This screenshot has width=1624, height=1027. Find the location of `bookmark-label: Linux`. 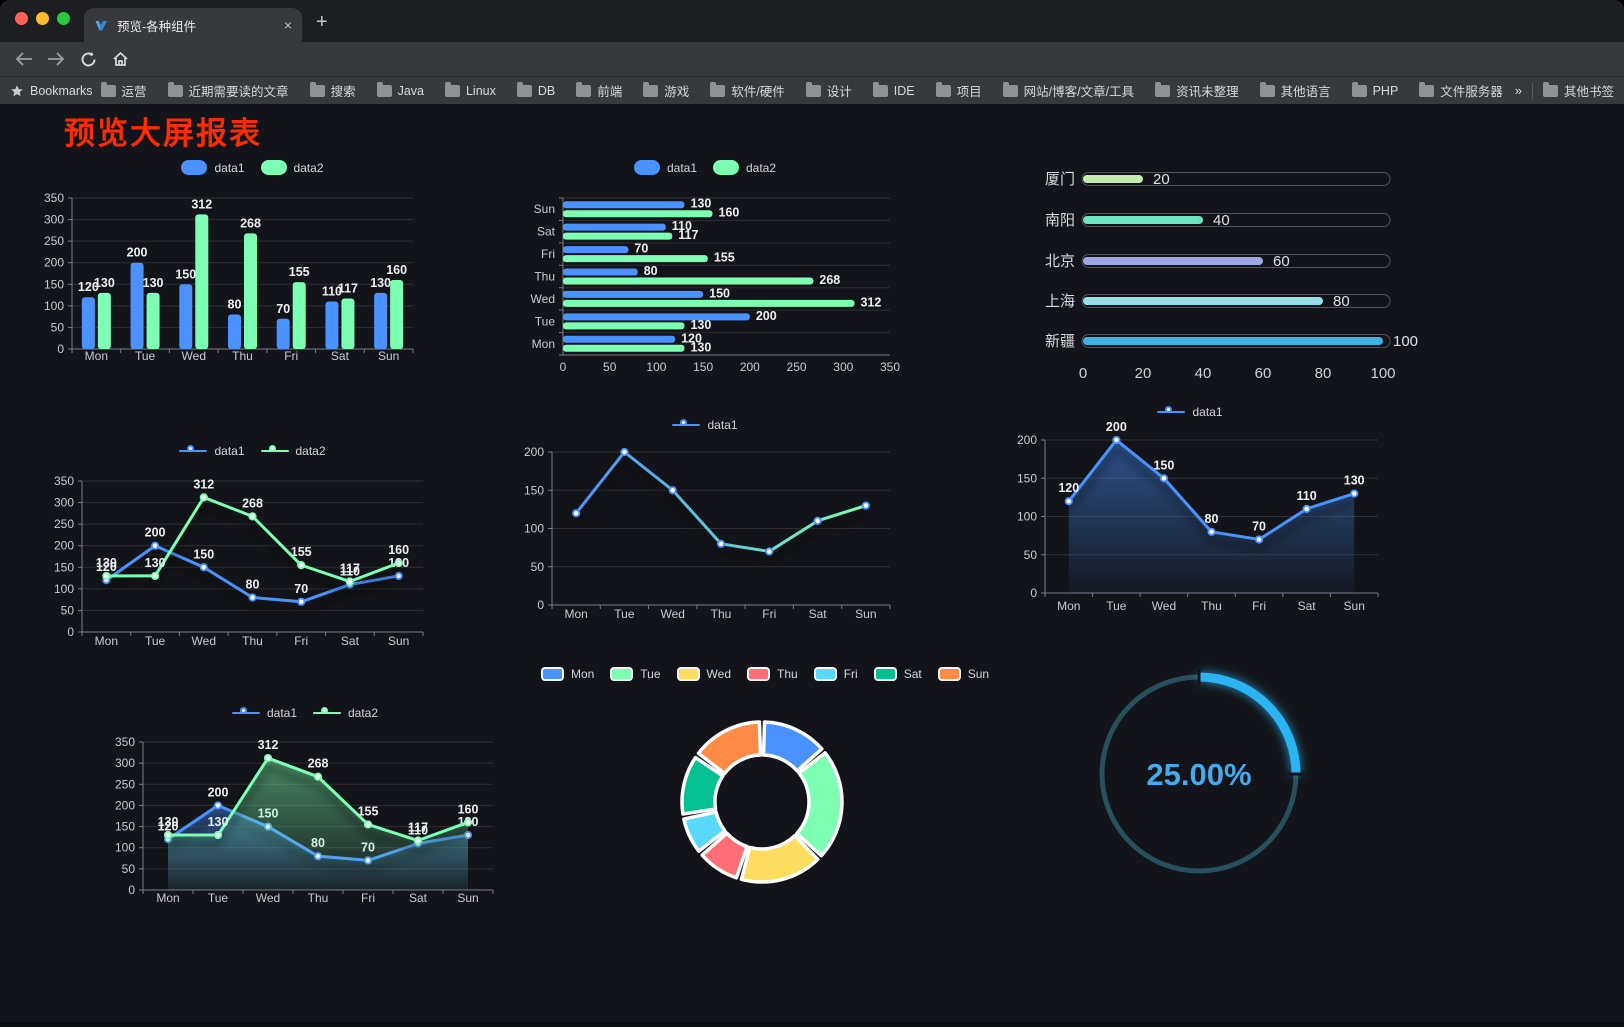

bookmark-label: Linux is located at coordinates (480, 90).